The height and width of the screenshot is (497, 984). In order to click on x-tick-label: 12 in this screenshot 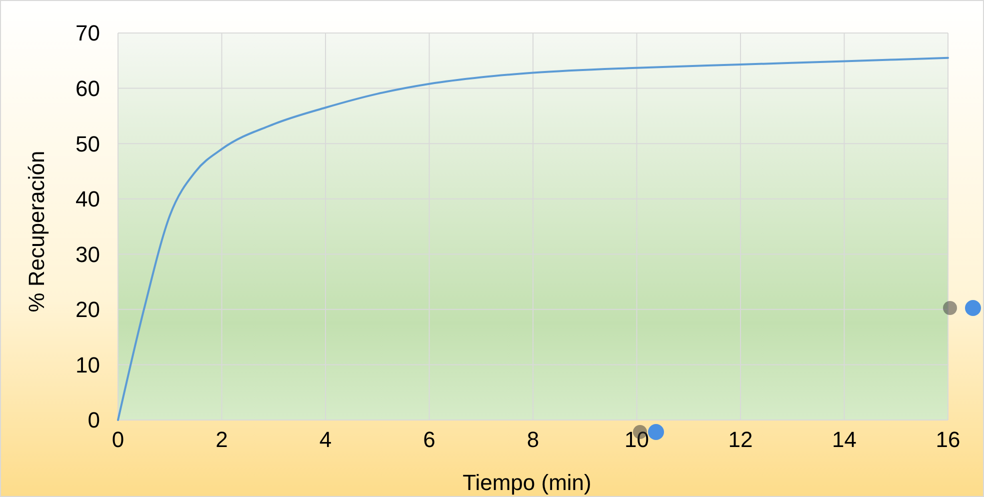, I will do `click(740, 439)`.